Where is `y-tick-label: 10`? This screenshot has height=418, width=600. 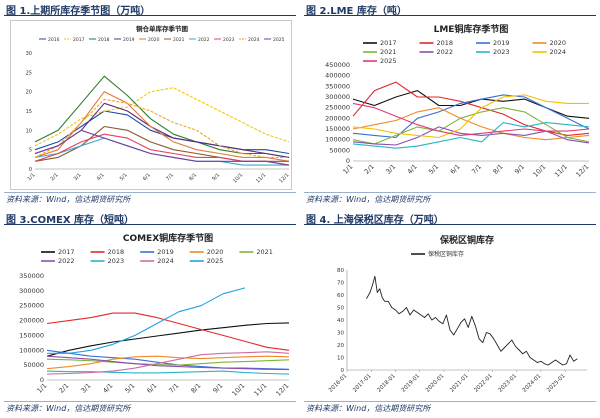
y-tick-label: 10 is located at coordinates (29, 131).